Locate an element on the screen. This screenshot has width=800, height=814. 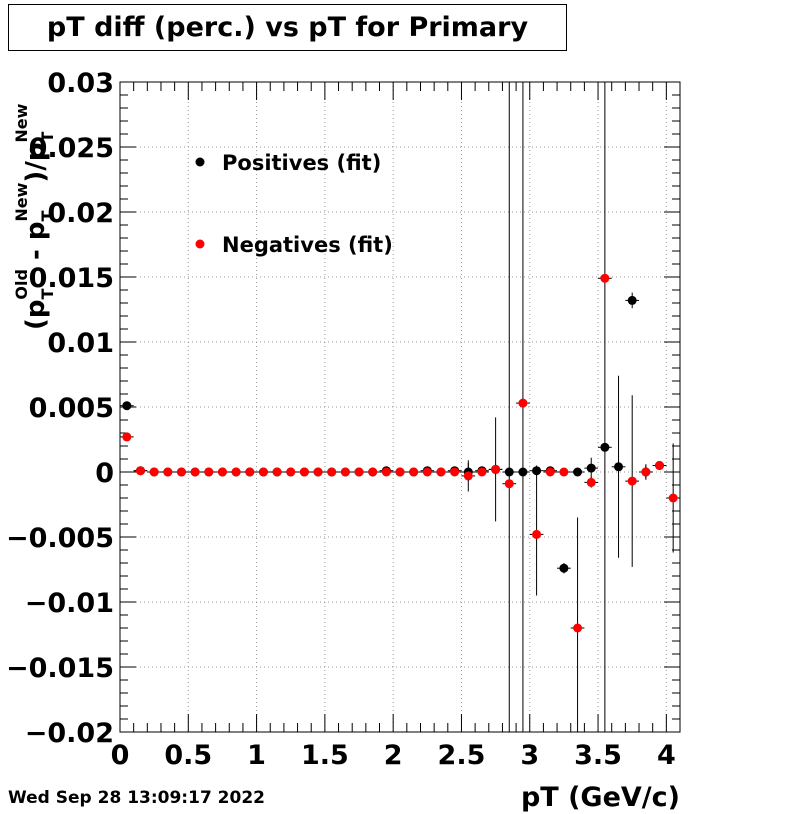
y-tick-label: 0 is located at coordinates (104, 473).